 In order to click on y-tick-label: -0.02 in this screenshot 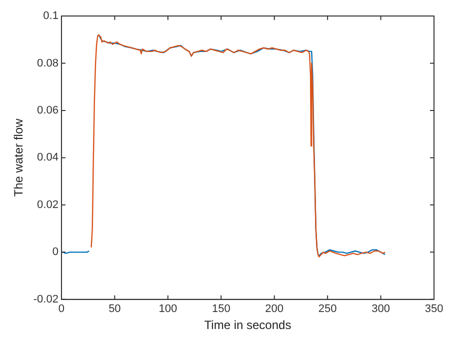, I will do `click(45, 299)`.